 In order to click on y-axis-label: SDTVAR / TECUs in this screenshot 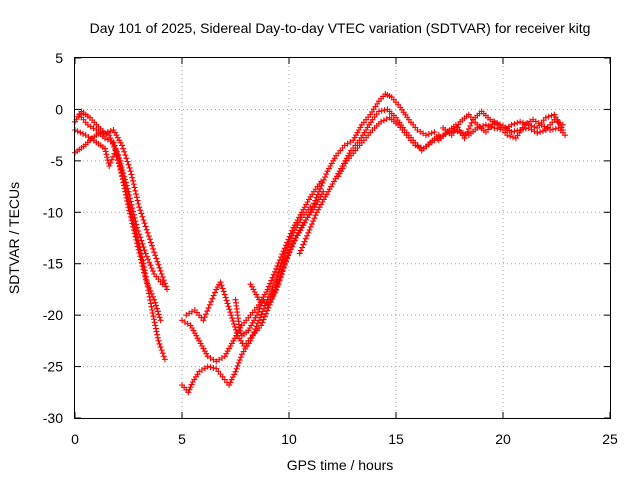, I will do `click(14, 238)`.